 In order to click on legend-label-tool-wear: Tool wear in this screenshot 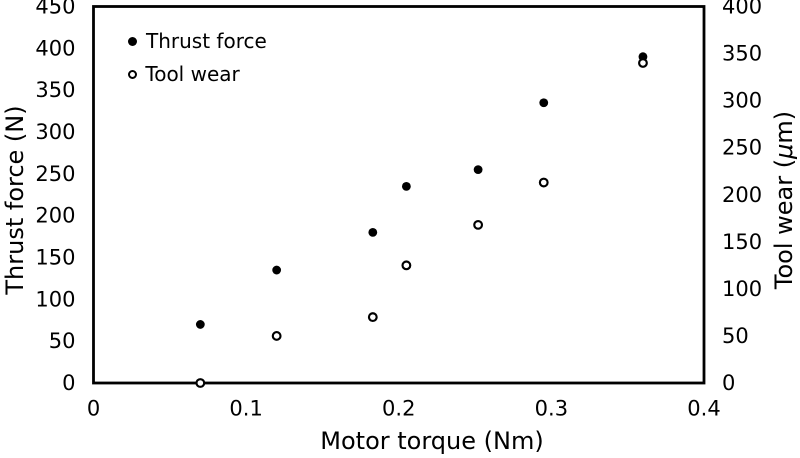, I will do `click(192, 74)`.